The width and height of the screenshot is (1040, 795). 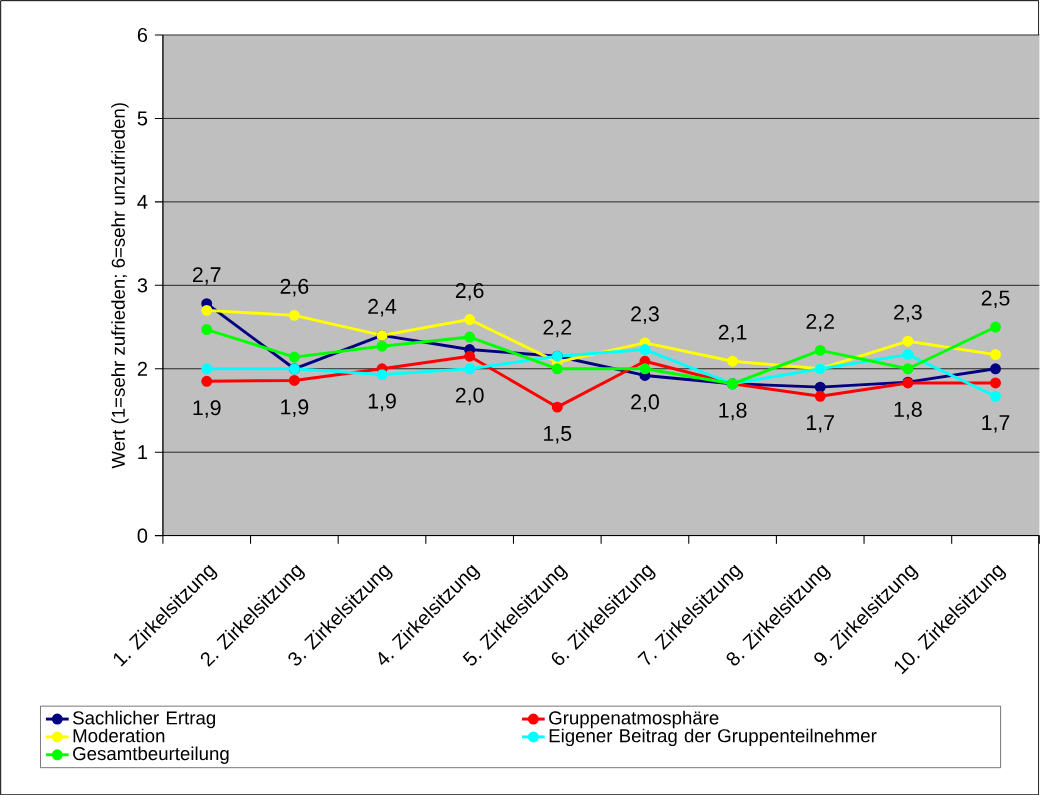 I want to click on annotation: 2,7, so click(x=206, y=275).